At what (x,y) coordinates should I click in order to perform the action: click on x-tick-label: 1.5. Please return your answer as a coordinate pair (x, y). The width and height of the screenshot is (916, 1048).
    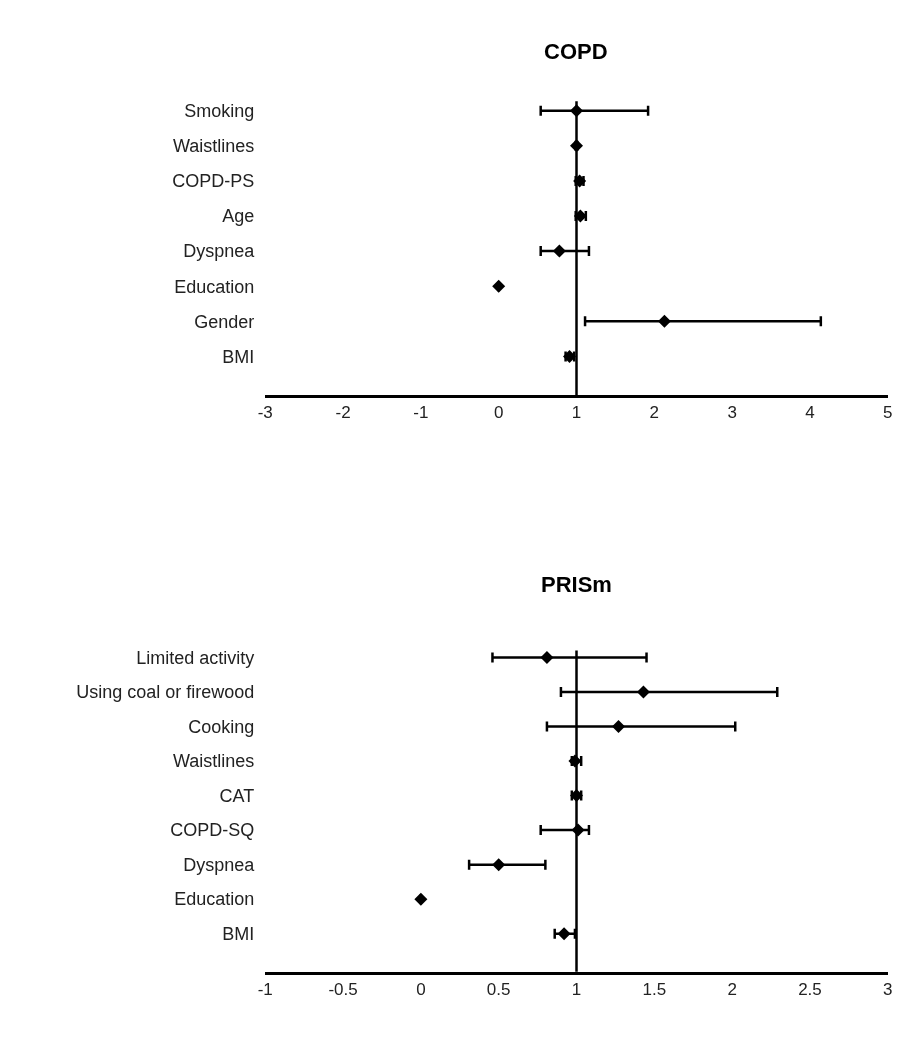
    Looking at the image, I should click on (654, 990).